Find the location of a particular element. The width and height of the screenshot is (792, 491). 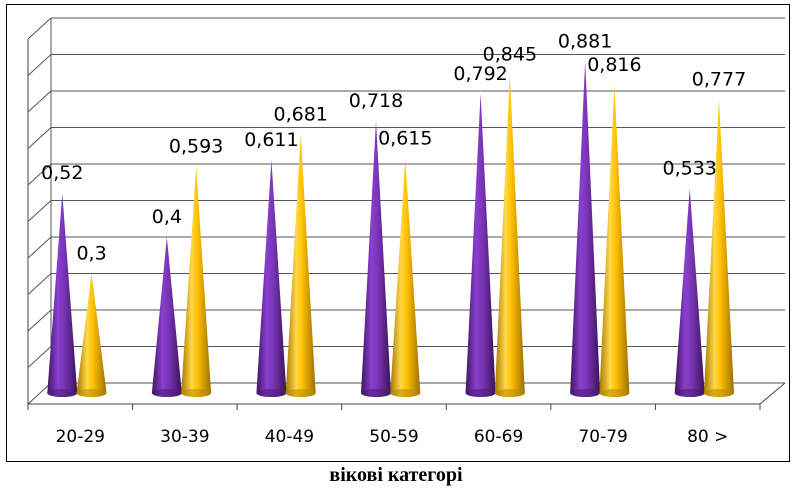

data-label: 0,777 is located at coordinates (719, 79).